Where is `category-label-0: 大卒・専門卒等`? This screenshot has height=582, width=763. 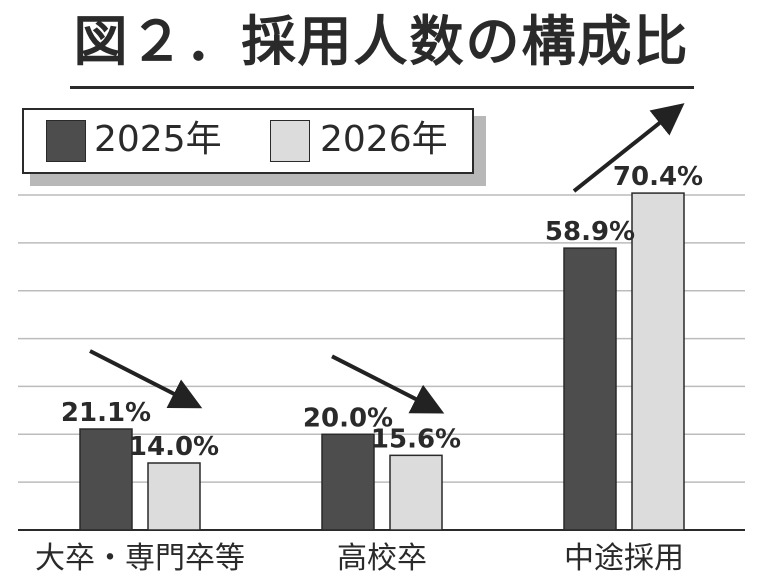 category-label-0: 大卒・専門卒等 is located at coordinates (140, 558).